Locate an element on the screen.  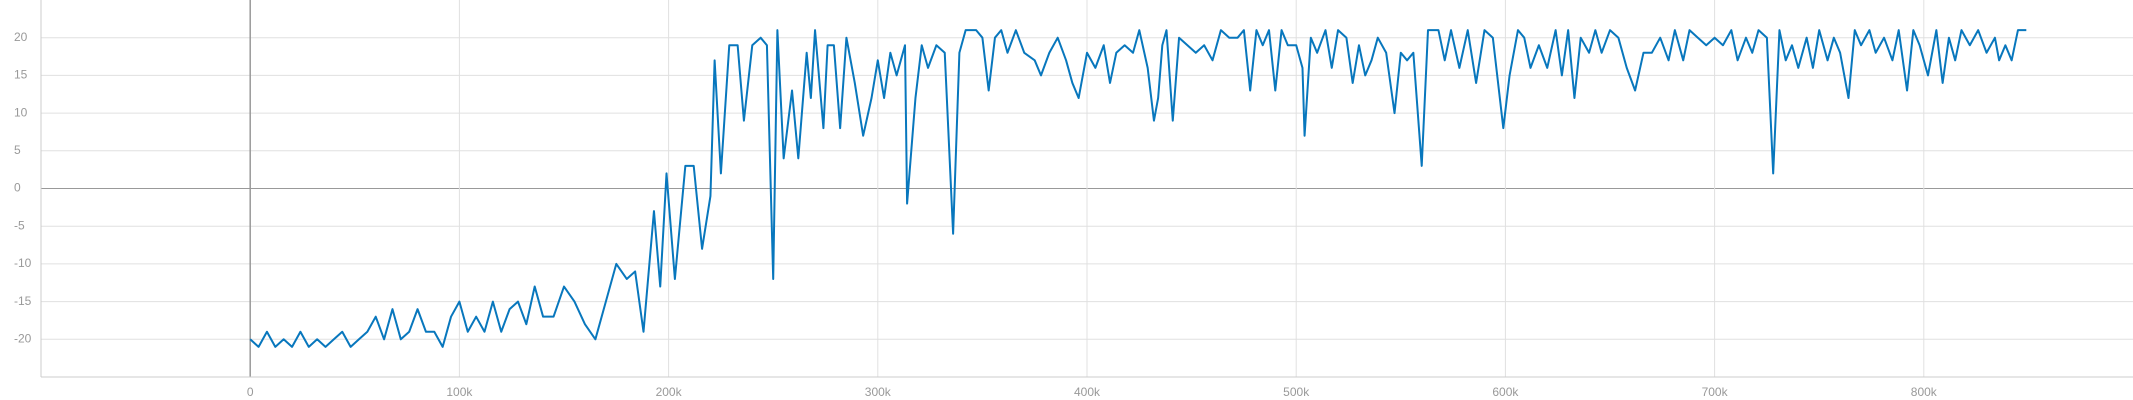
y-tick-label: 20 is located at coordinates (21, 37).